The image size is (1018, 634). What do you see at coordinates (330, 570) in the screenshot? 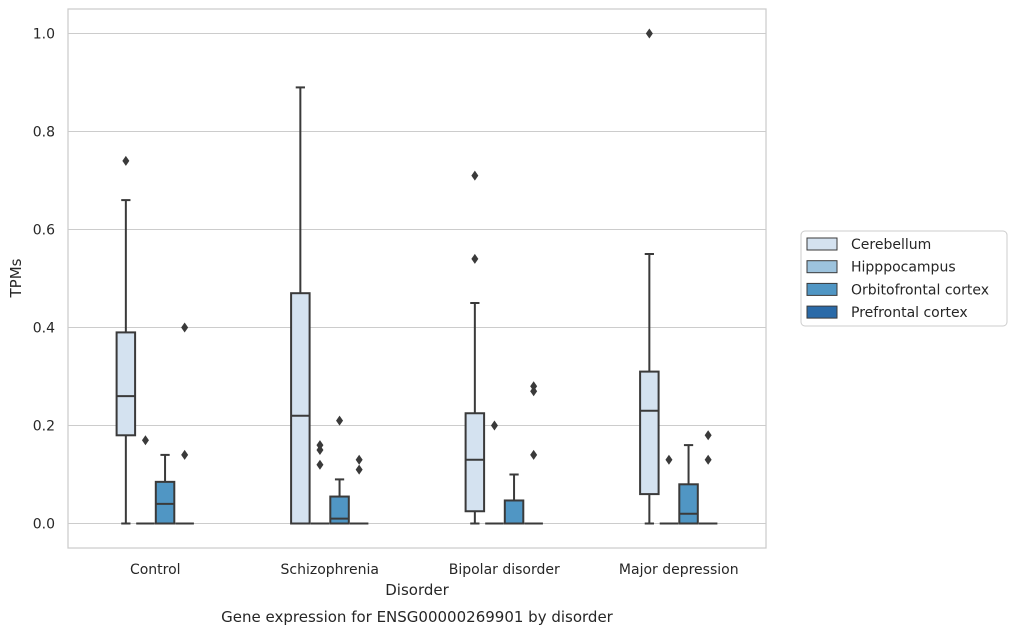
I see `x-tick-label: Schizophrenia` at bounding box center [330, 570].